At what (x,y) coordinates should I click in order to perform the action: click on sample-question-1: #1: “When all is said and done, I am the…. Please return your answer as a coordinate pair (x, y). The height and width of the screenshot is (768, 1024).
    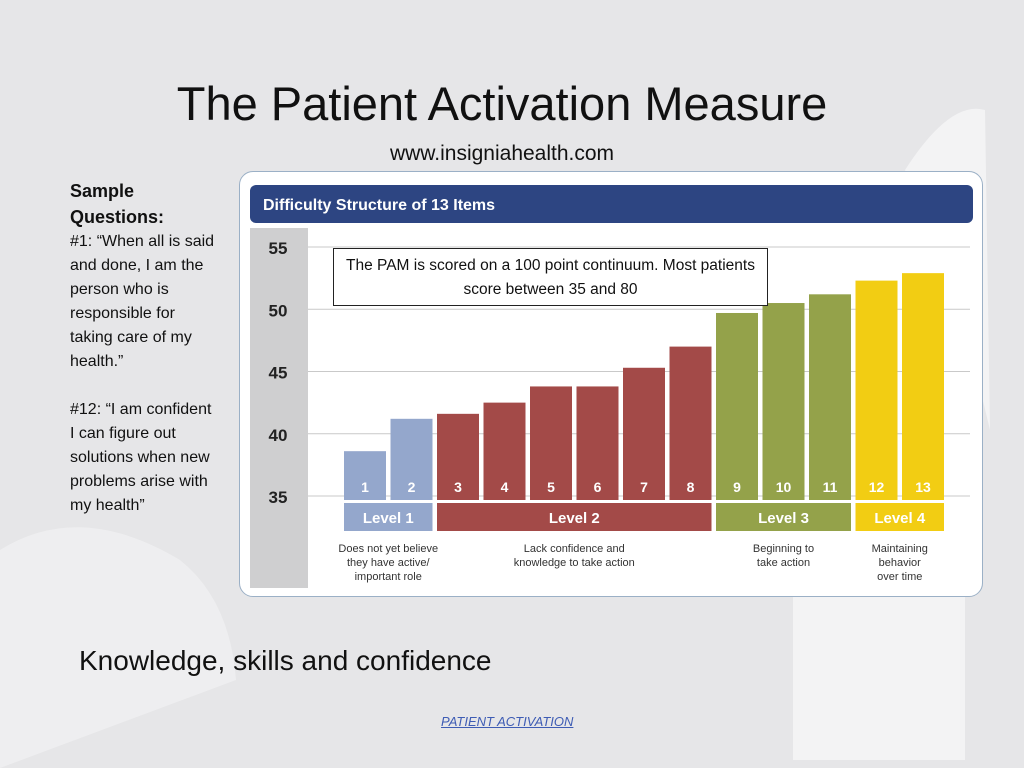
    Looking at the image, I should click on (142, 301).